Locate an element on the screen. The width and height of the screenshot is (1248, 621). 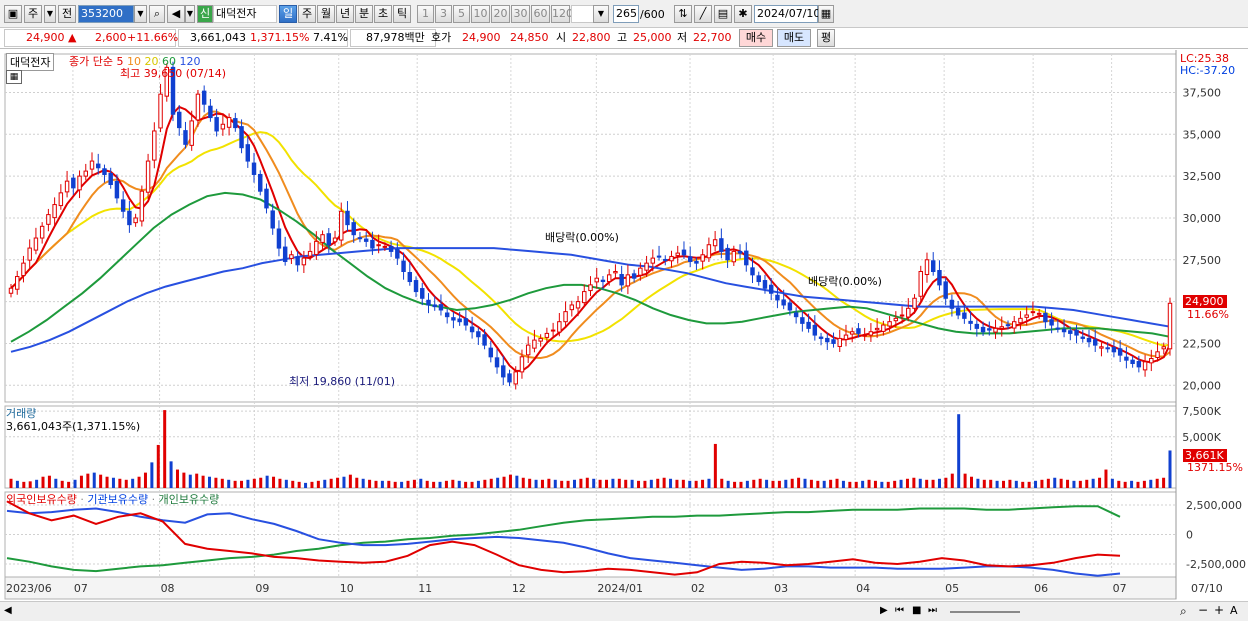
interval-button-0: 1 is located at coordinates (425, 14).